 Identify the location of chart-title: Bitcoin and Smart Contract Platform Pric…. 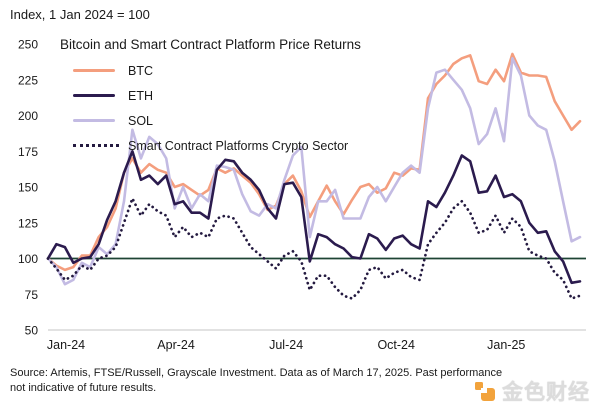
(210, 44).